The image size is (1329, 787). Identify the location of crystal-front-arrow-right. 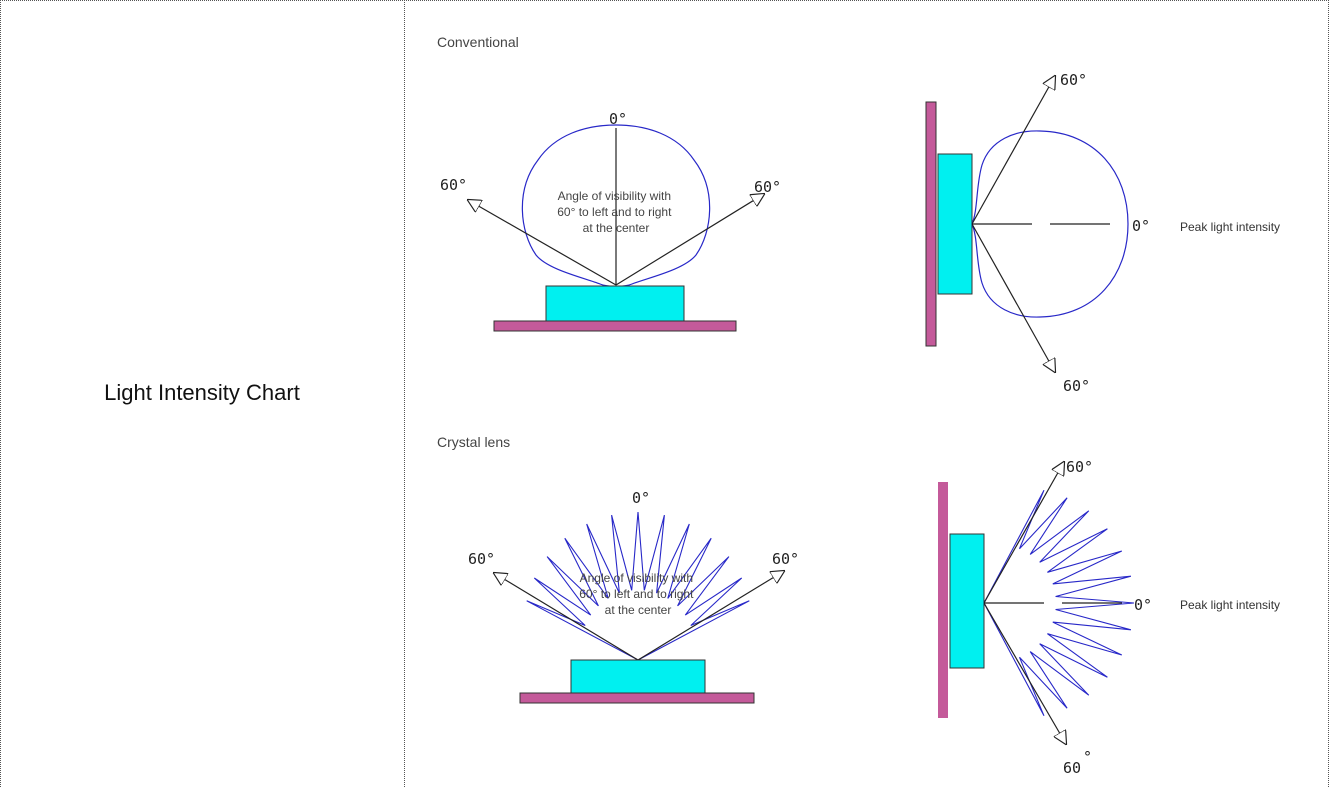
(710, 616).